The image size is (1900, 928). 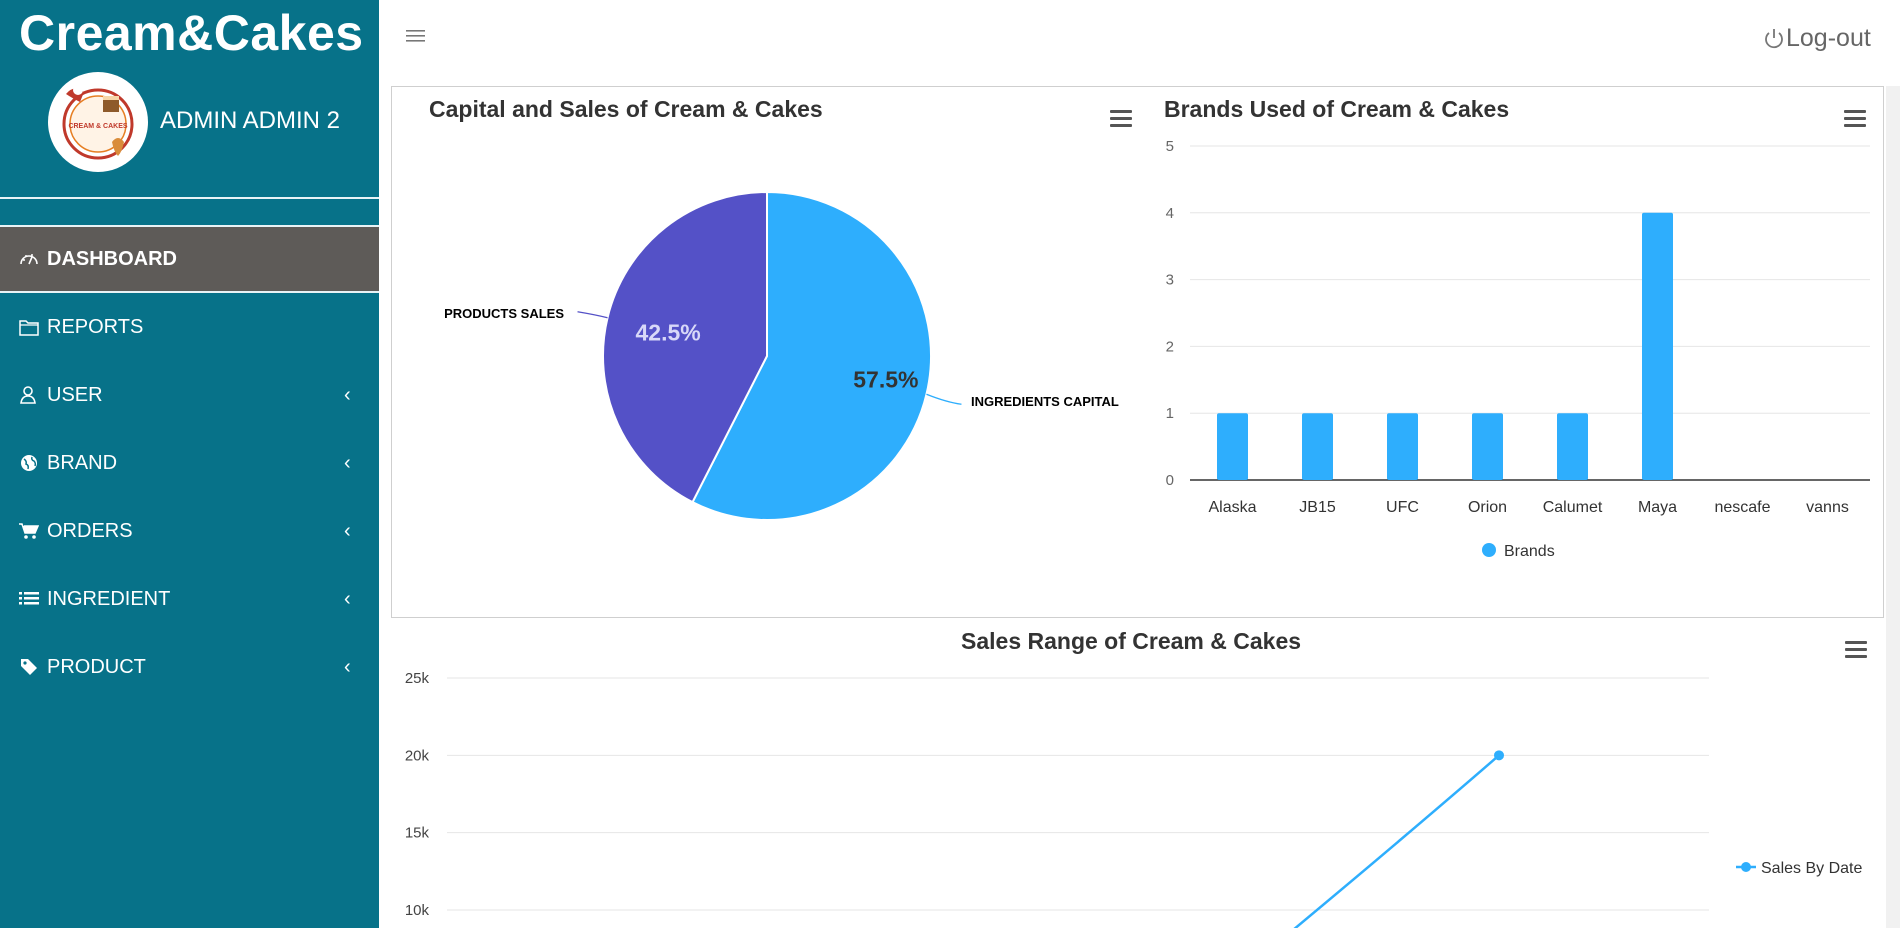 What do you see at coordinates (189, 667) in the screenshot?
I see `sidebar-item-product: PRODUCT ‹` at bounding box center [189, 667].